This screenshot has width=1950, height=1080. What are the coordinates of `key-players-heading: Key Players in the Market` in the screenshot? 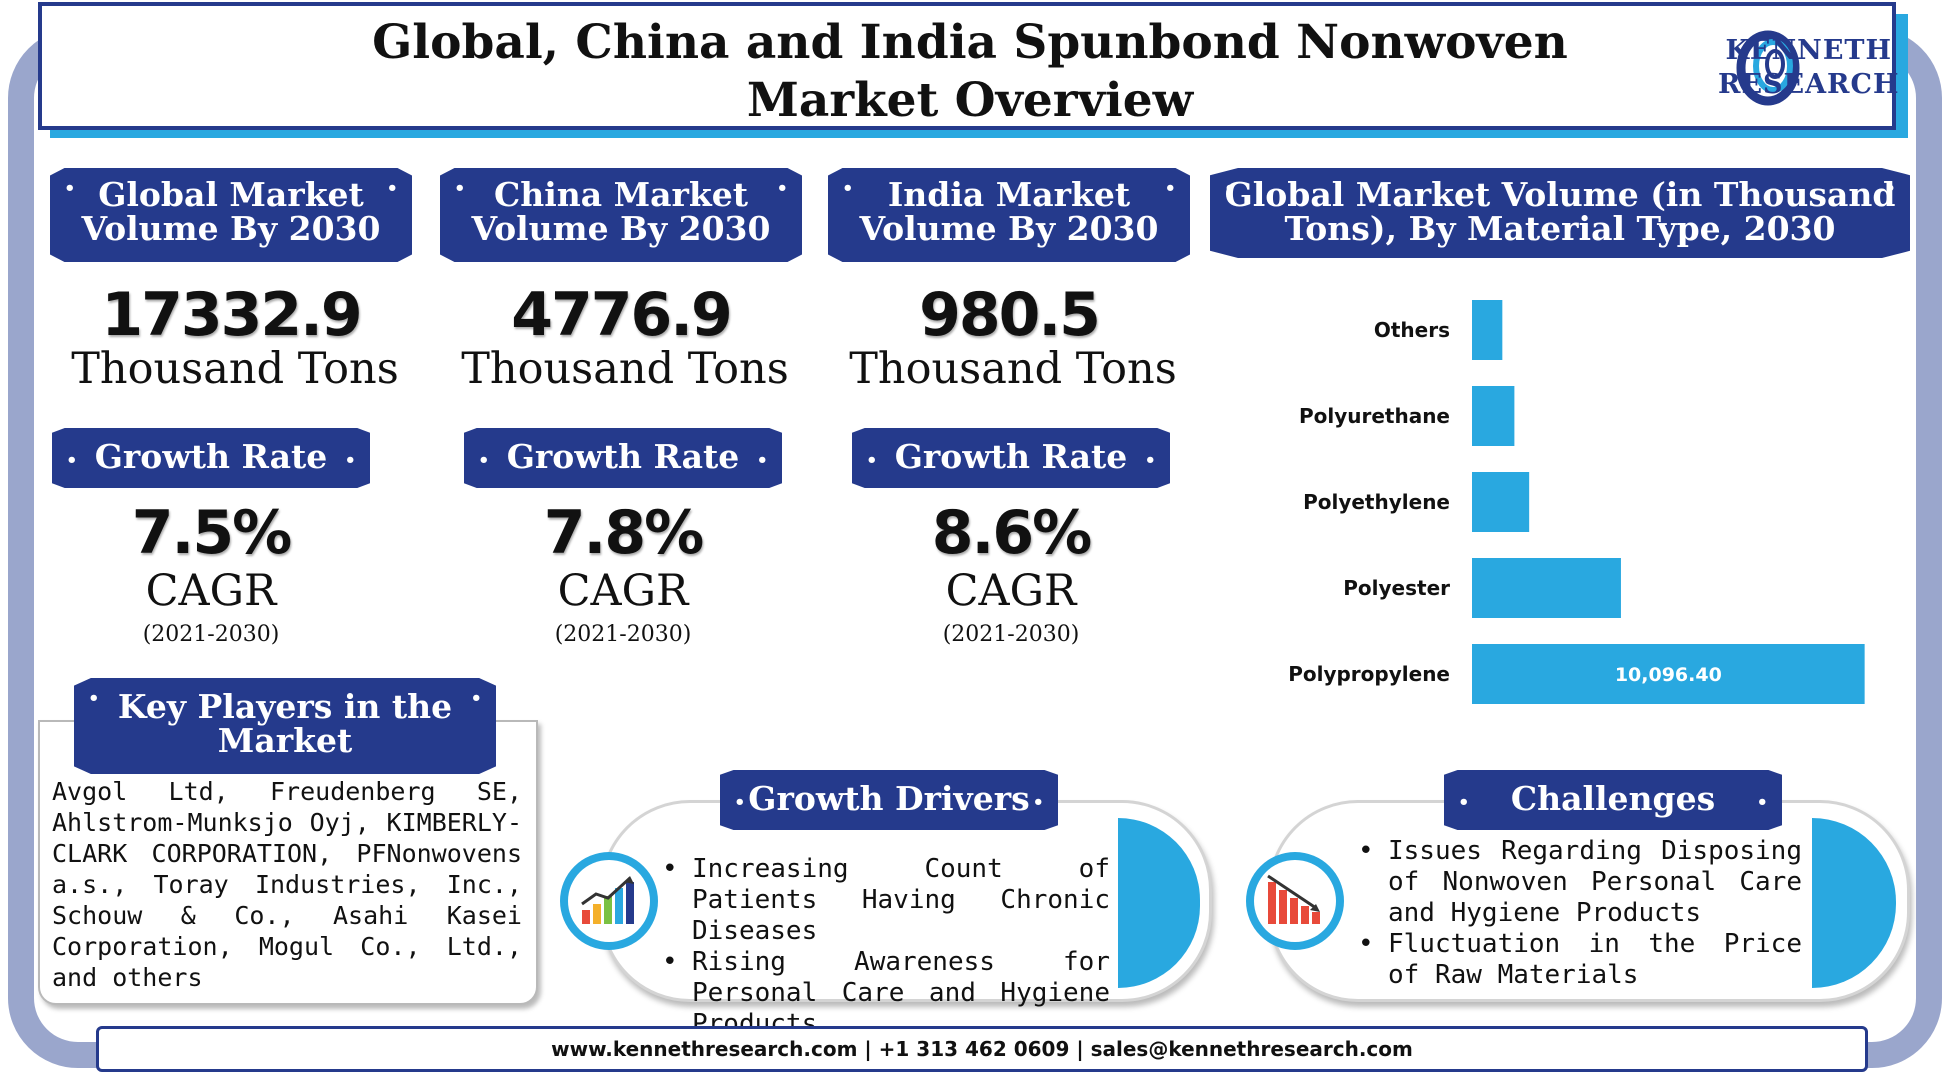 It's located at (285, 726).